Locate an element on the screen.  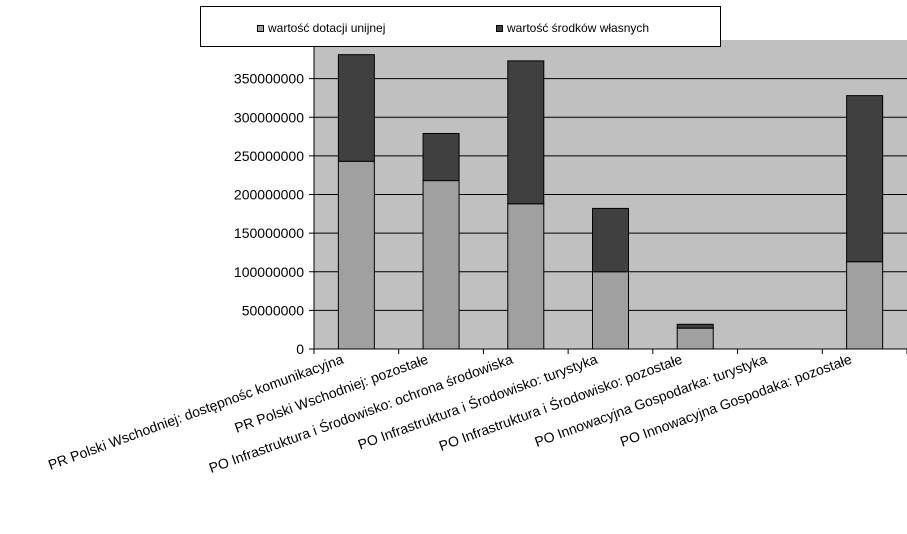
legend-item-own-funds: wartość środków własnych is located at coordinates (572, 28).